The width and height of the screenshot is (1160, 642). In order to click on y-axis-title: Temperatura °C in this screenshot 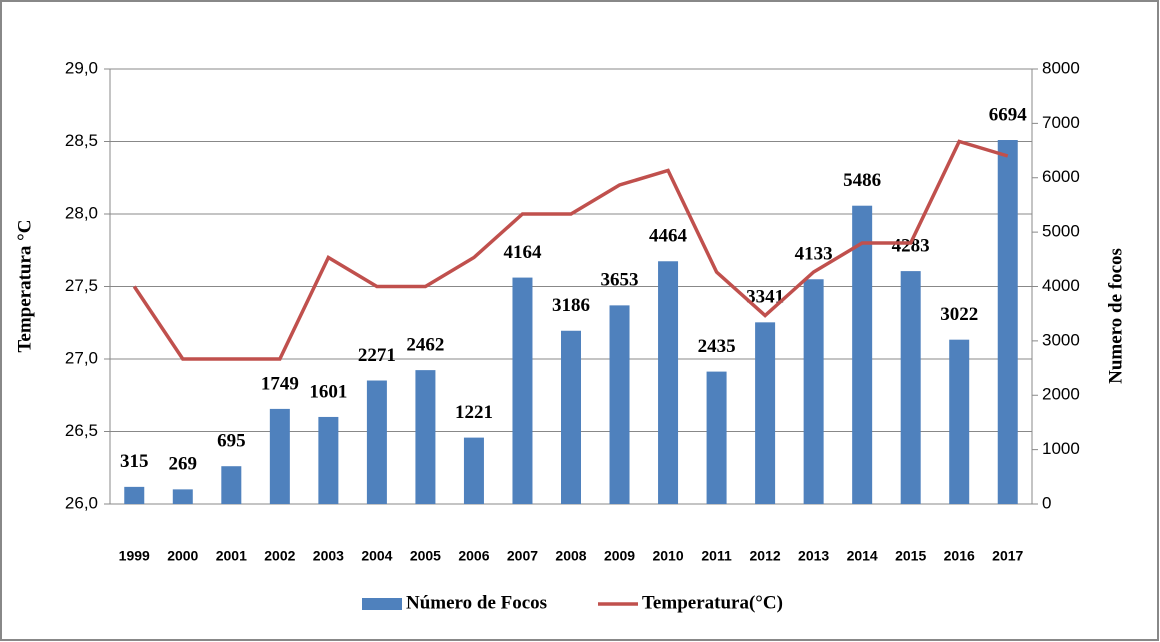, I will do `click(24, 285)`.